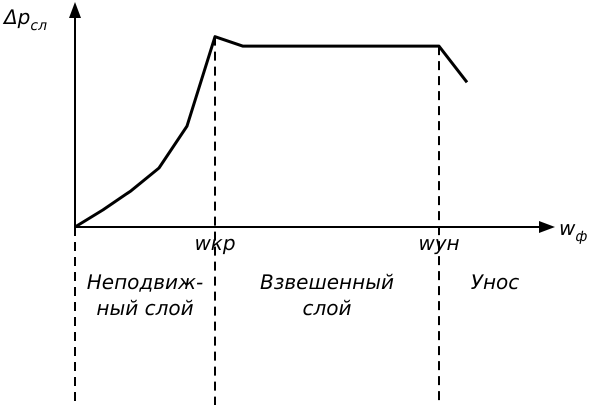 The image size is (602, 411). I want to click on text: Неподвиж- ный слой, so click(145, 295).